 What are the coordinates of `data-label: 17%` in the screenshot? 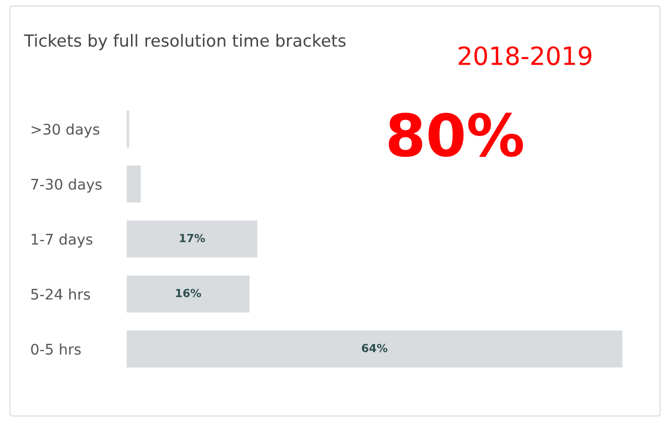 It's located at (192, 238).